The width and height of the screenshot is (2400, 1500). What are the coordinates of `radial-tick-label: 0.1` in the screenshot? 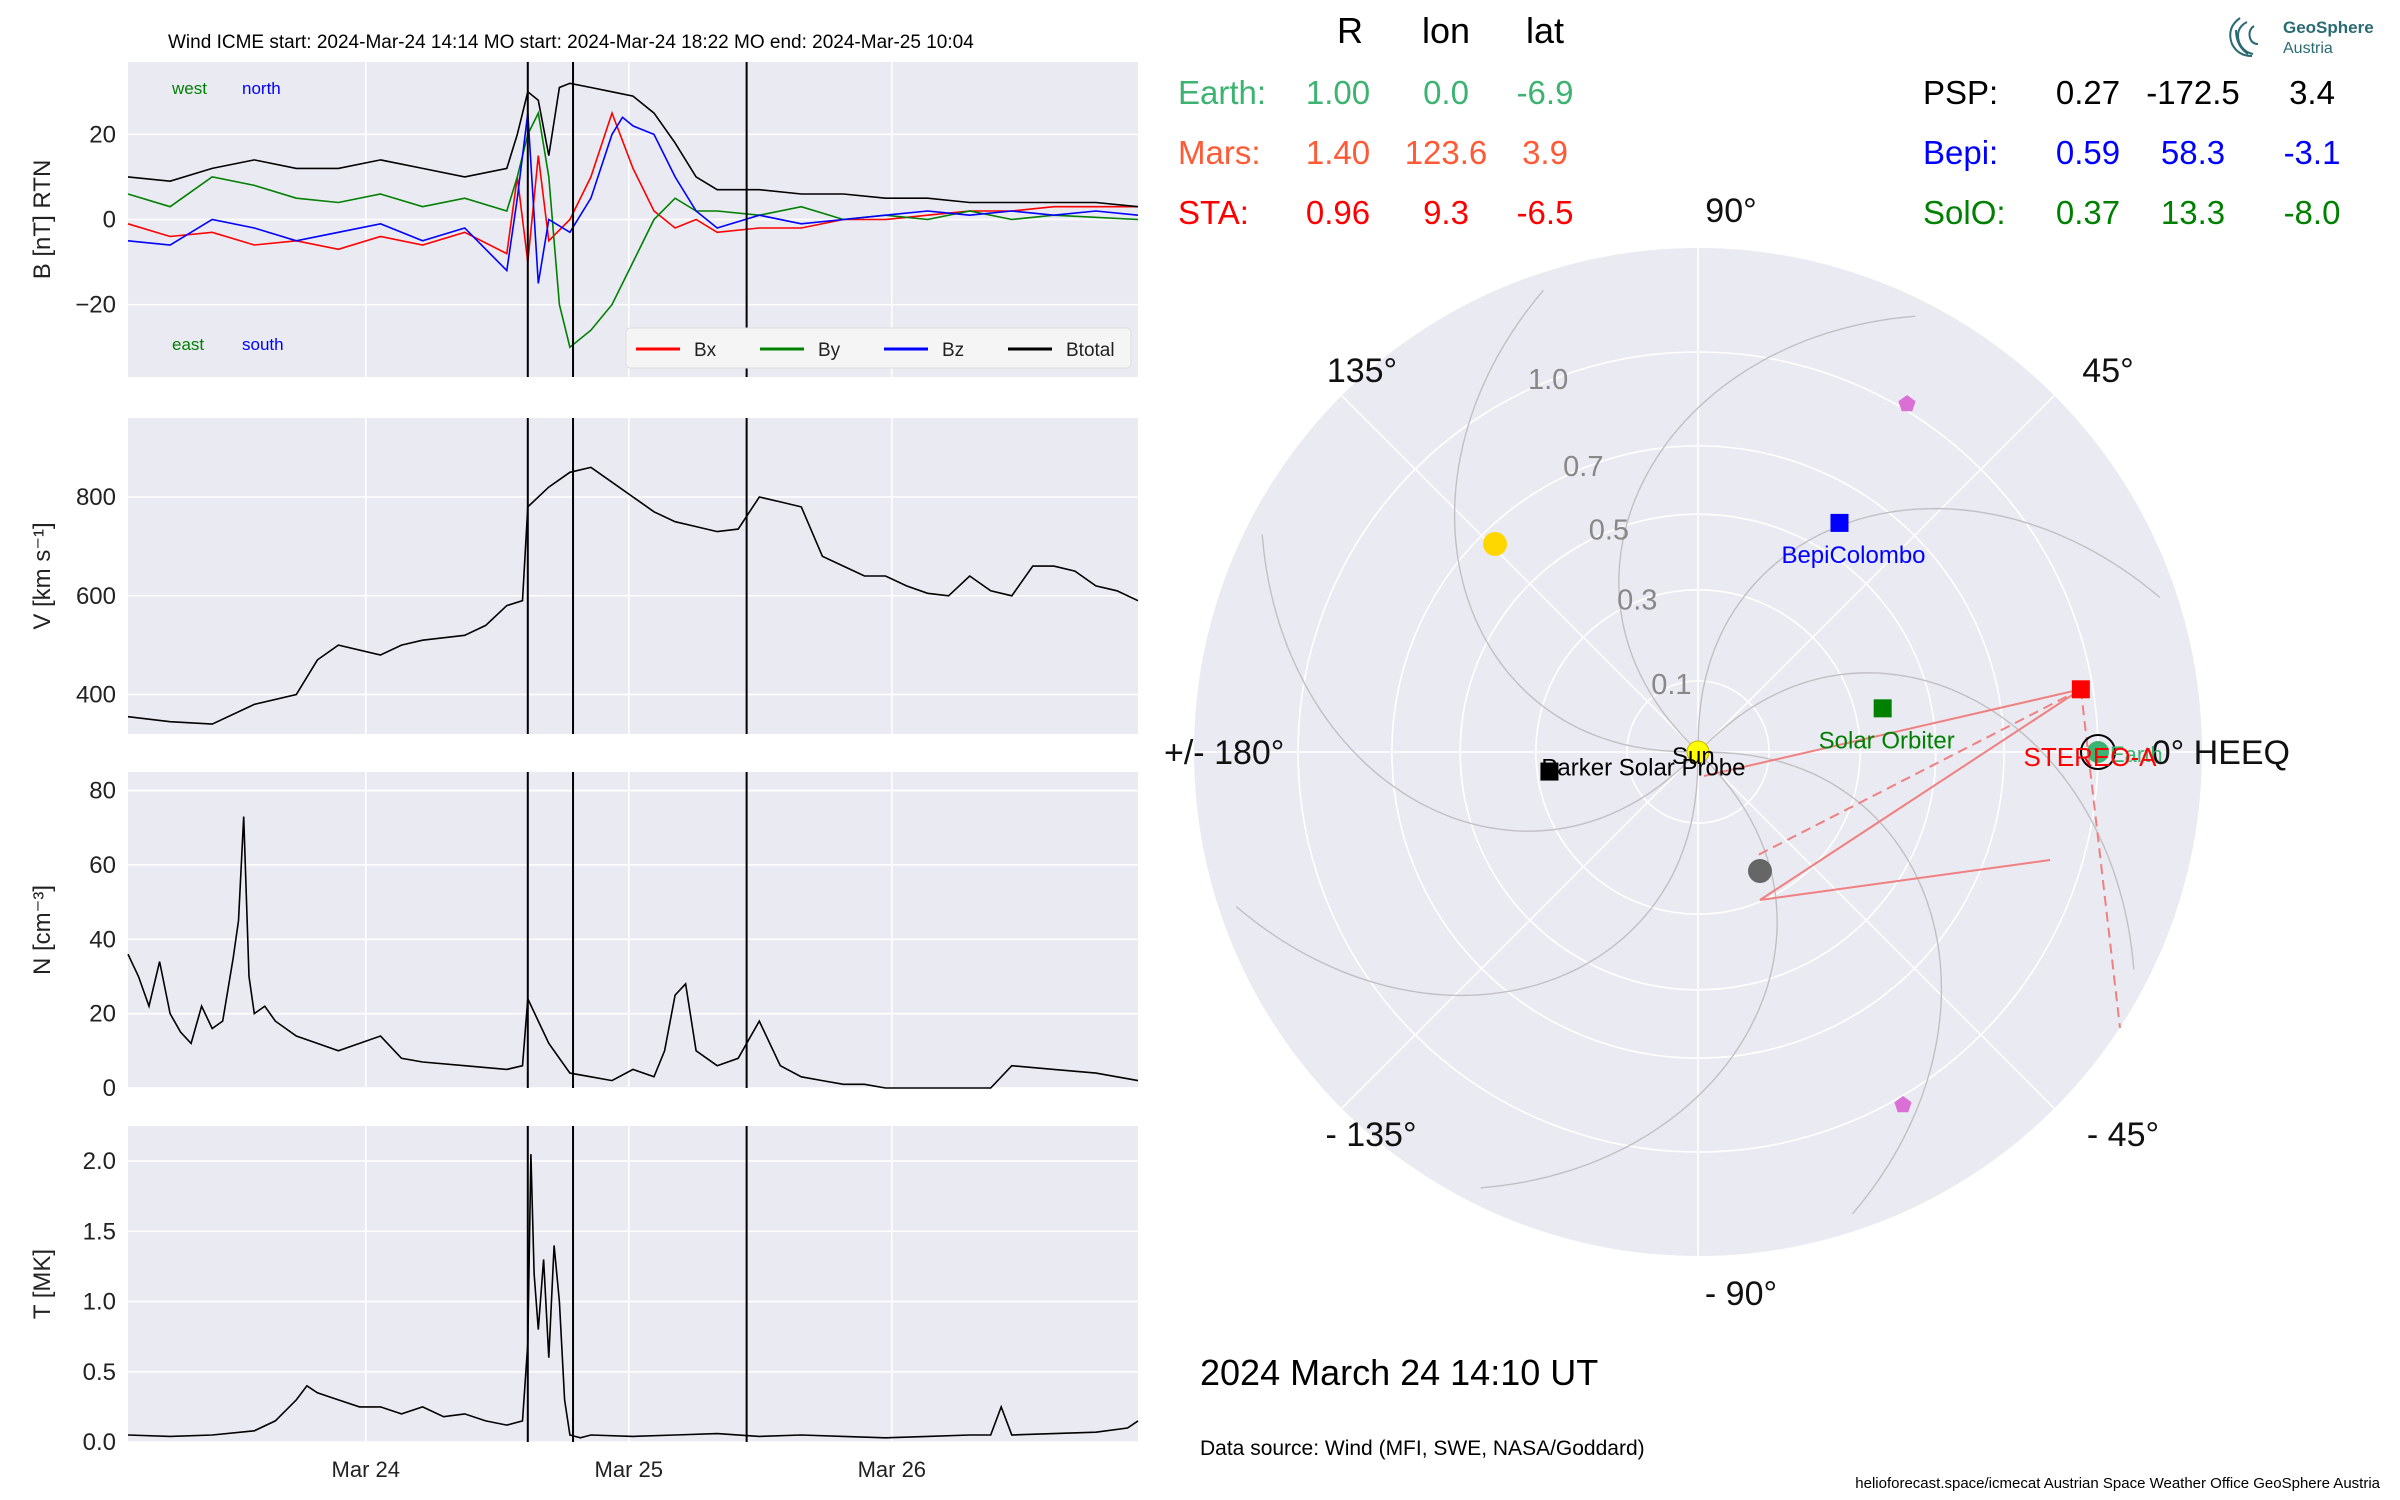 It's located at (1671, 685).